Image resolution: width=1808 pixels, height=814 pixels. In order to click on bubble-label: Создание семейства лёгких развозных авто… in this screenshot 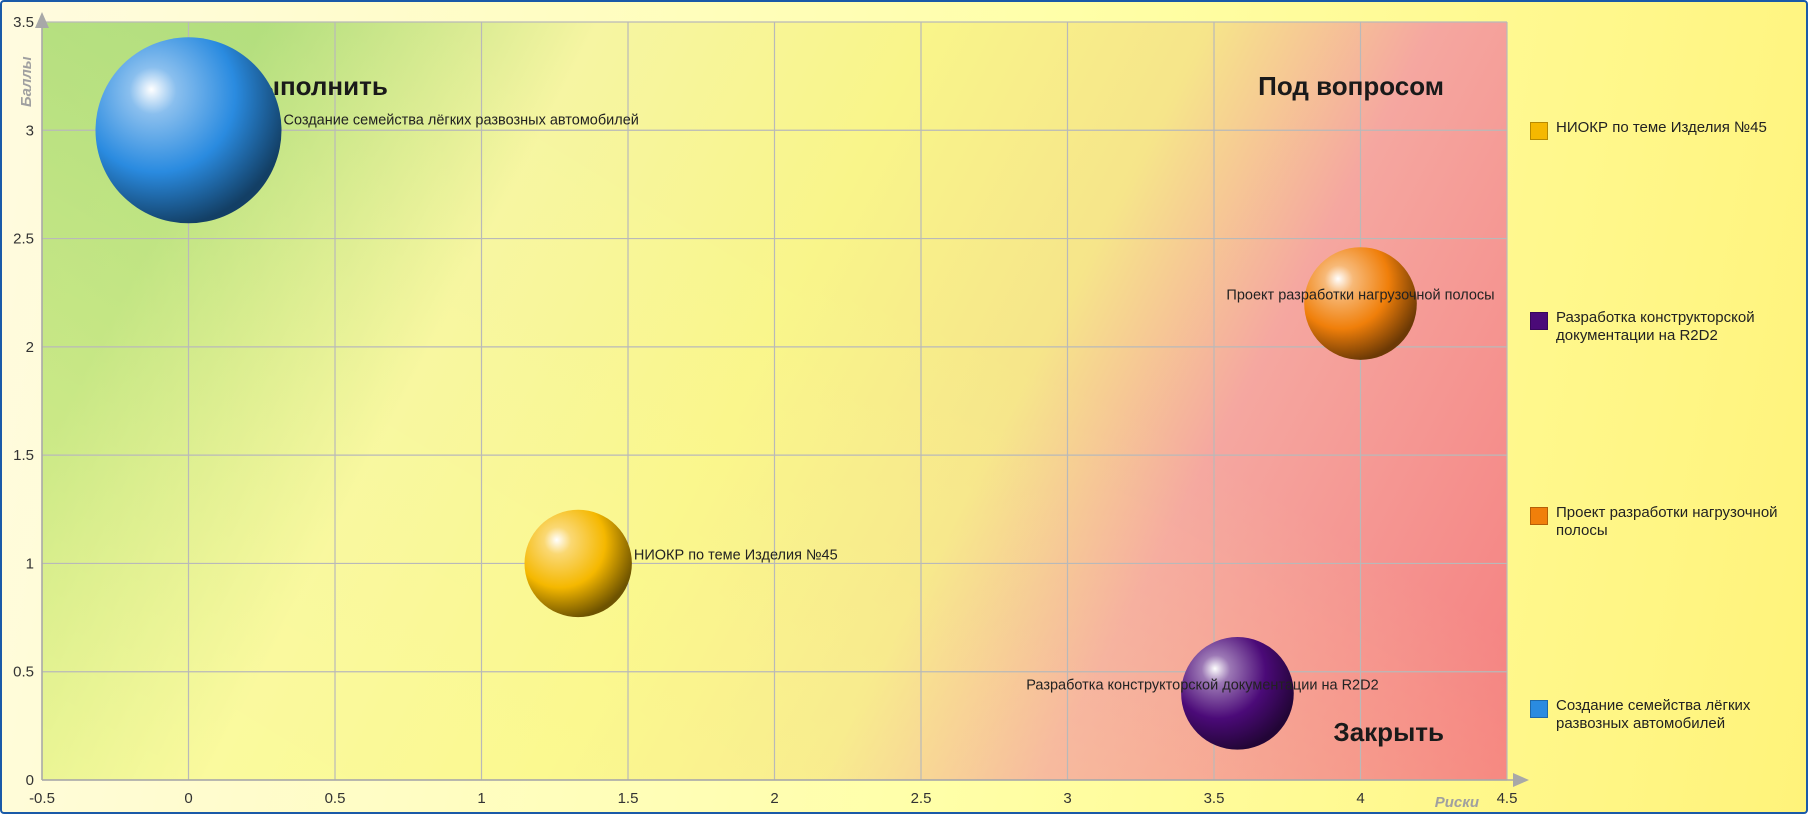, I will do `click(461, 120)`.